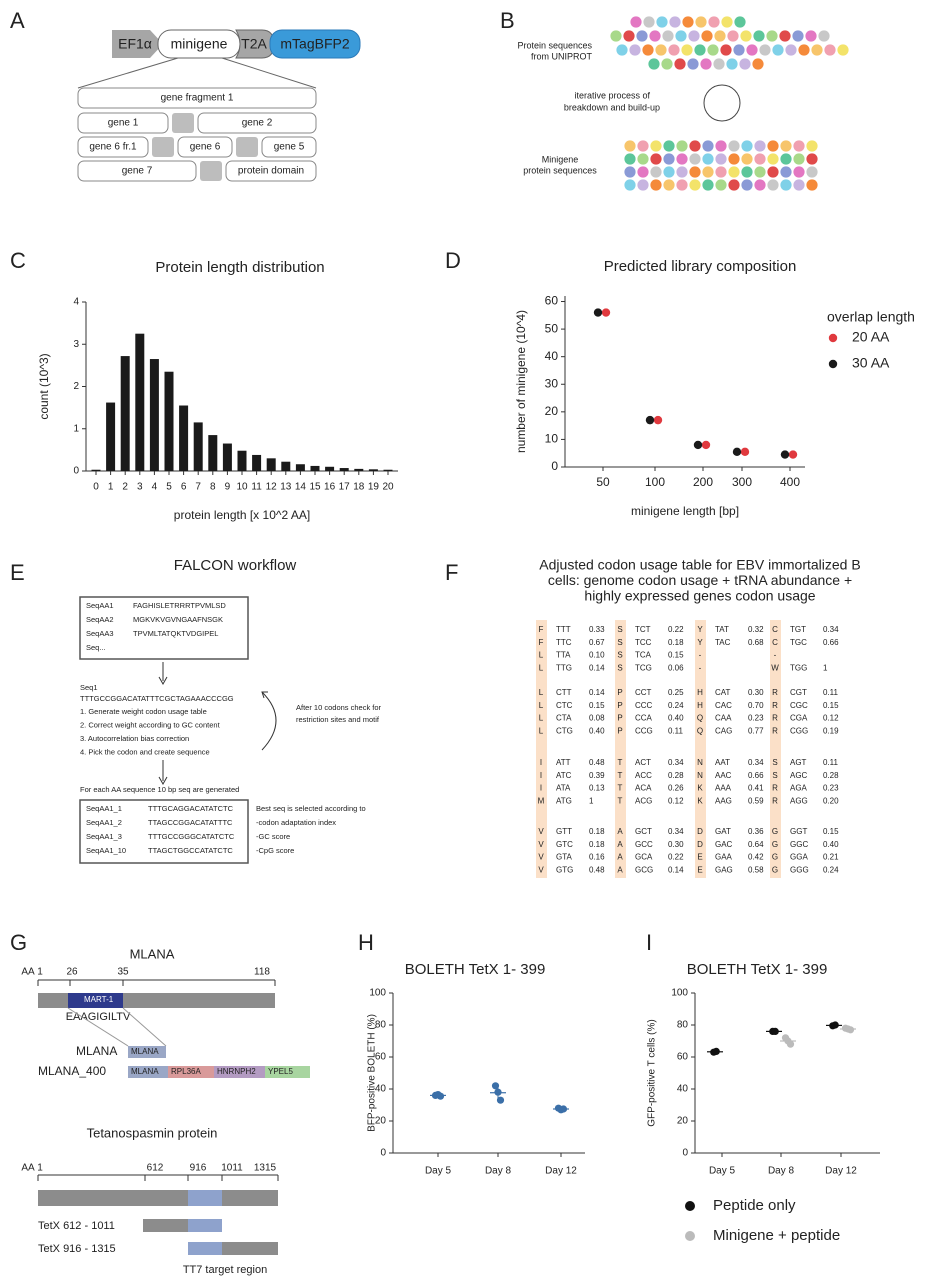 Image resolution: width=932 pixels, height=1280 pixels. What do you see at coordinates (541, 762) in the screenshot?
I see `codon-cell: I` at bounding box center [541, 762].